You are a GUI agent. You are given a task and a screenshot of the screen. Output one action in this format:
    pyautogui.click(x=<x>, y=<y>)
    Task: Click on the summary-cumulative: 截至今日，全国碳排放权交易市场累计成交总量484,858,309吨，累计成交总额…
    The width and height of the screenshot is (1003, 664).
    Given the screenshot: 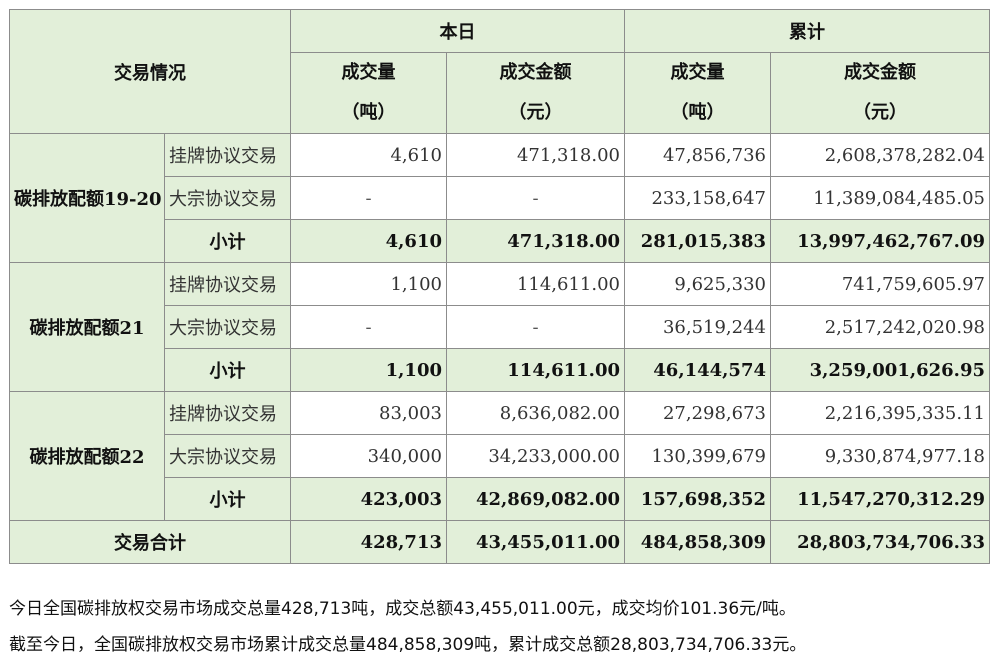 What is the action you would take?
    pyautogui.click(x=408, y=645)
    